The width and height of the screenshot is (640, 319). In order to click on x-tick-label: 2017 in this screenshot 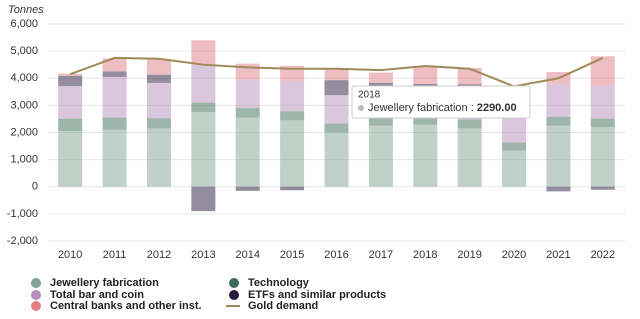, I will do `click(381, 255)`.